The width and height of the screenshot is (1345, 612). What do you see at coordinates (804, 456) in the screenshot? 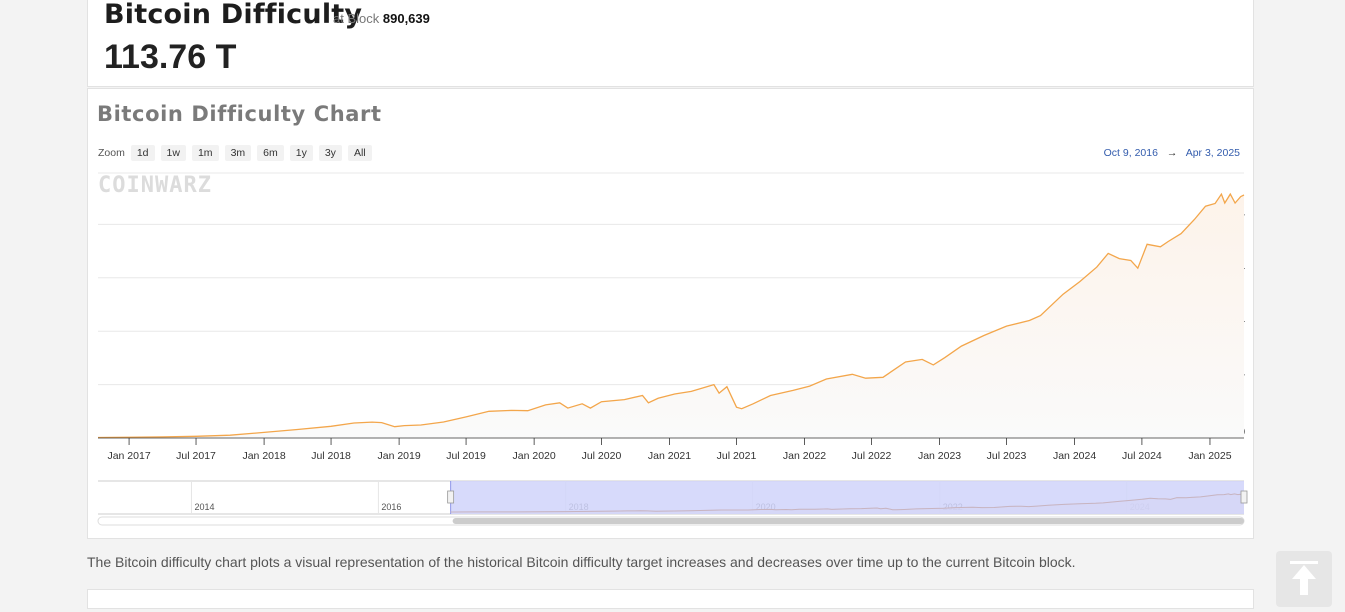
I see `x-tick-label: Jan 2022` at bounding box center [804, 456].